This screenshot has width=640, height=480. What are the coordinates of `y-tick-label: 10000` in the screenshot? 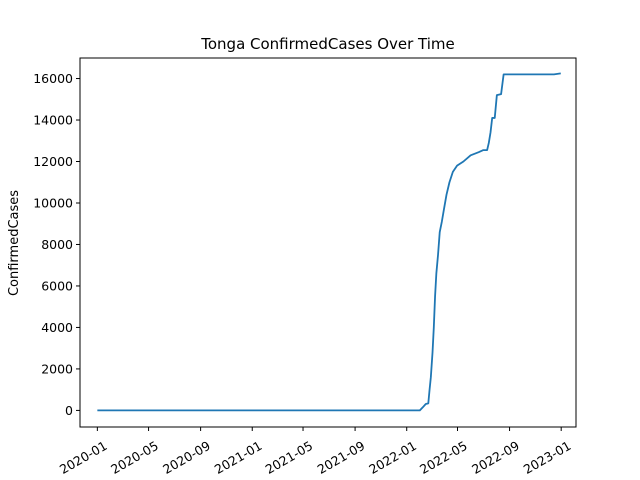 It's located at (53, 202).